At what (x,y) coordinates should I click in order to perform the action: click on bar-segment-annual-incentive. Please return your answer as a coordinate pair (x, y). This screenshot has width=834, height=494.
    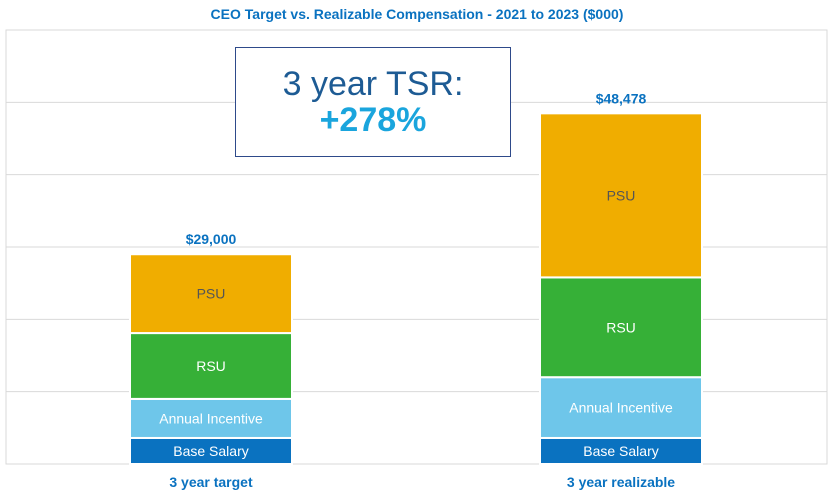
    Looking at the image, I should click on (211, 418).